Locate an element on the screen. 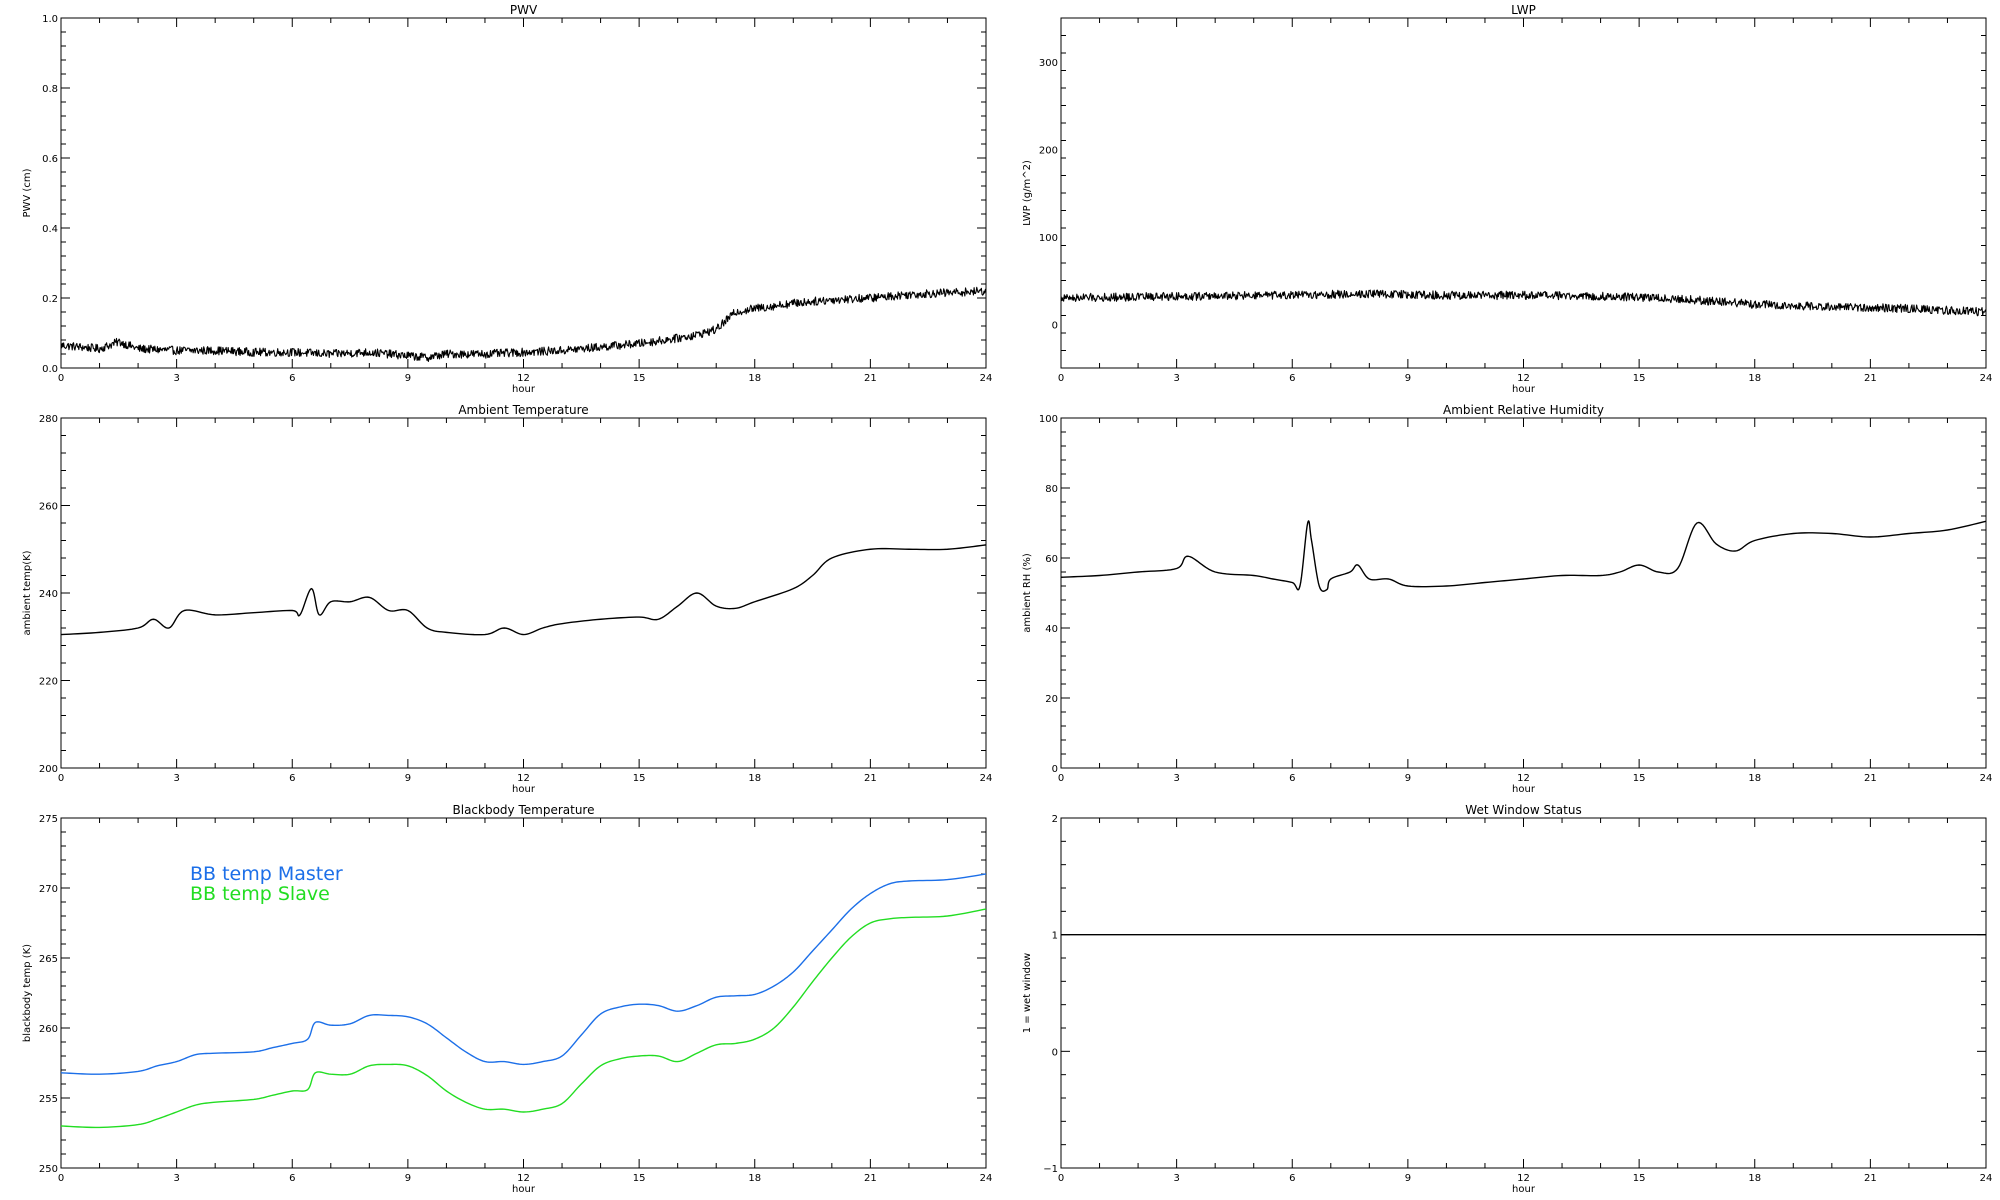 Image resolution: width=2000 pixels, height=1200 pixels. y-tick-label: 80 is located at coordinates (1051, 489).